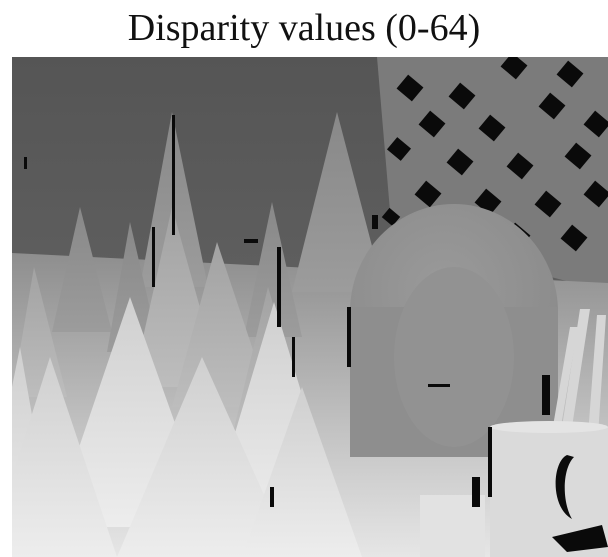  What do you see at coordinates (304, 28) in the screenshot?
I see `figure-title: Disparity values (0-64)` at bounding box center [304, 28].